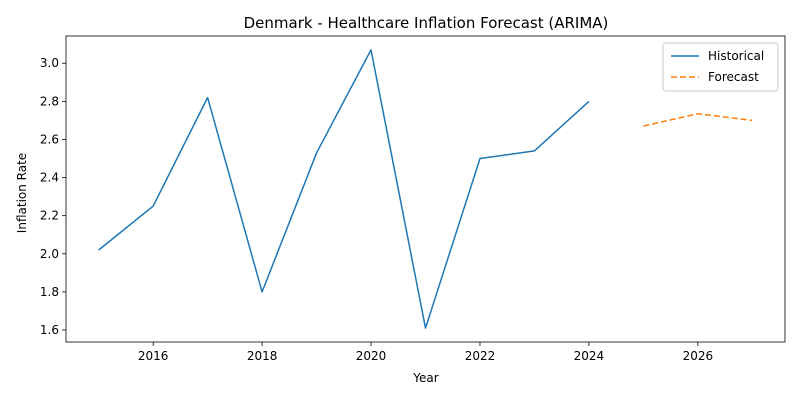 The width and height of the screenshot is (800, 400). What do you see at coordinates (698, 119) in the screenshot?
I see `series-line-forecast` at bounding box center [698, 119].